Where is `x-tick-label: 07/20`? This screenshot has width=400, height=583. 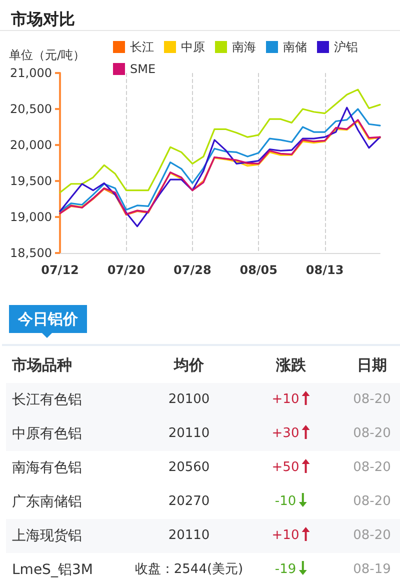 x-tick-label: 07/20 is located at coordinates (126, 270).